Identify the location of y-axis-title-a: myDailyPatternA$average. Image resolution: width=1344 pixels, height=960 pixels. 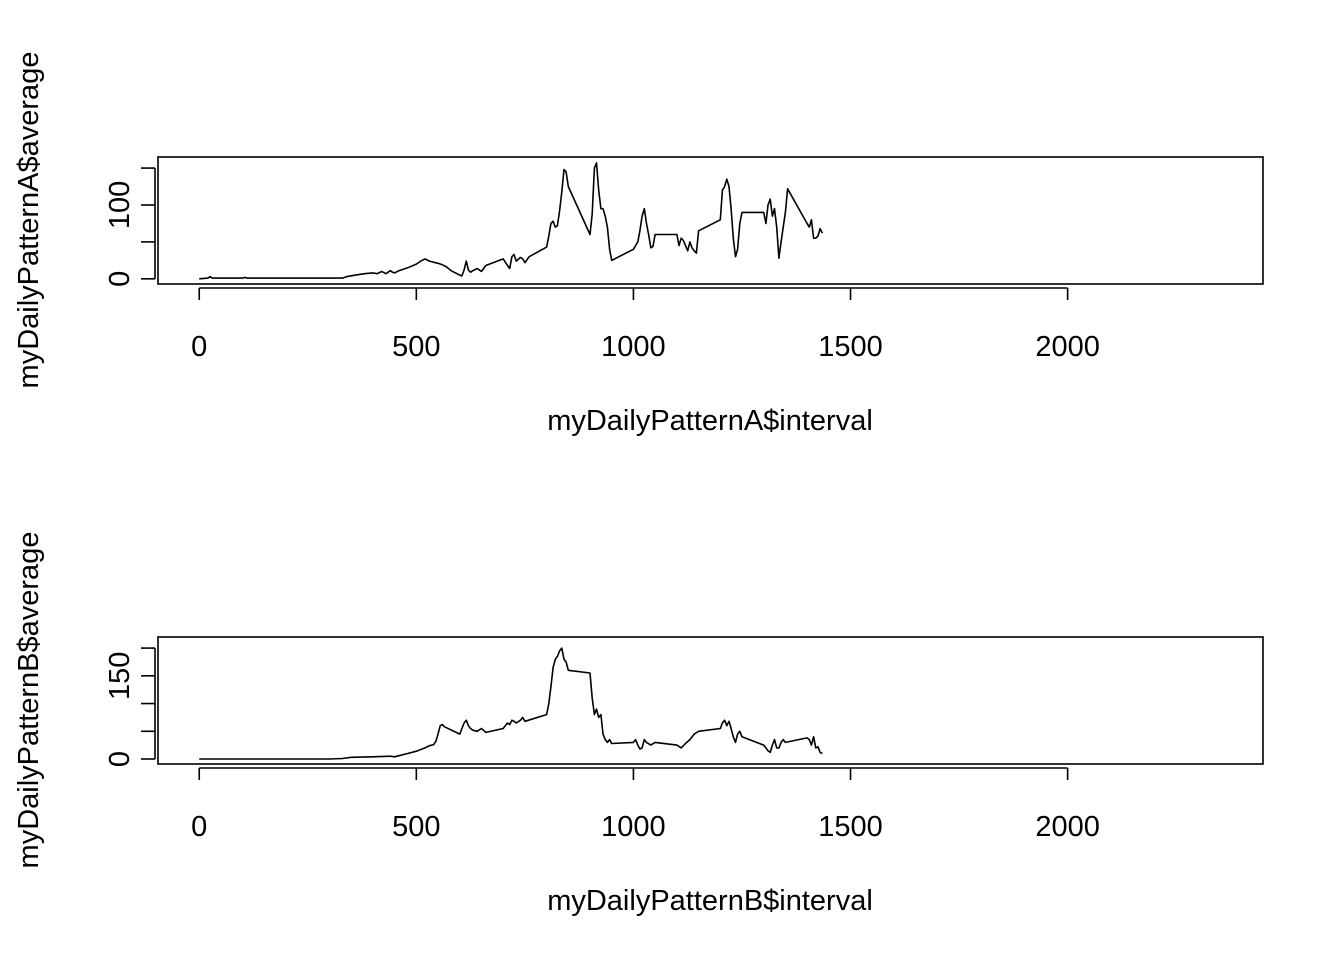
(29, 220).